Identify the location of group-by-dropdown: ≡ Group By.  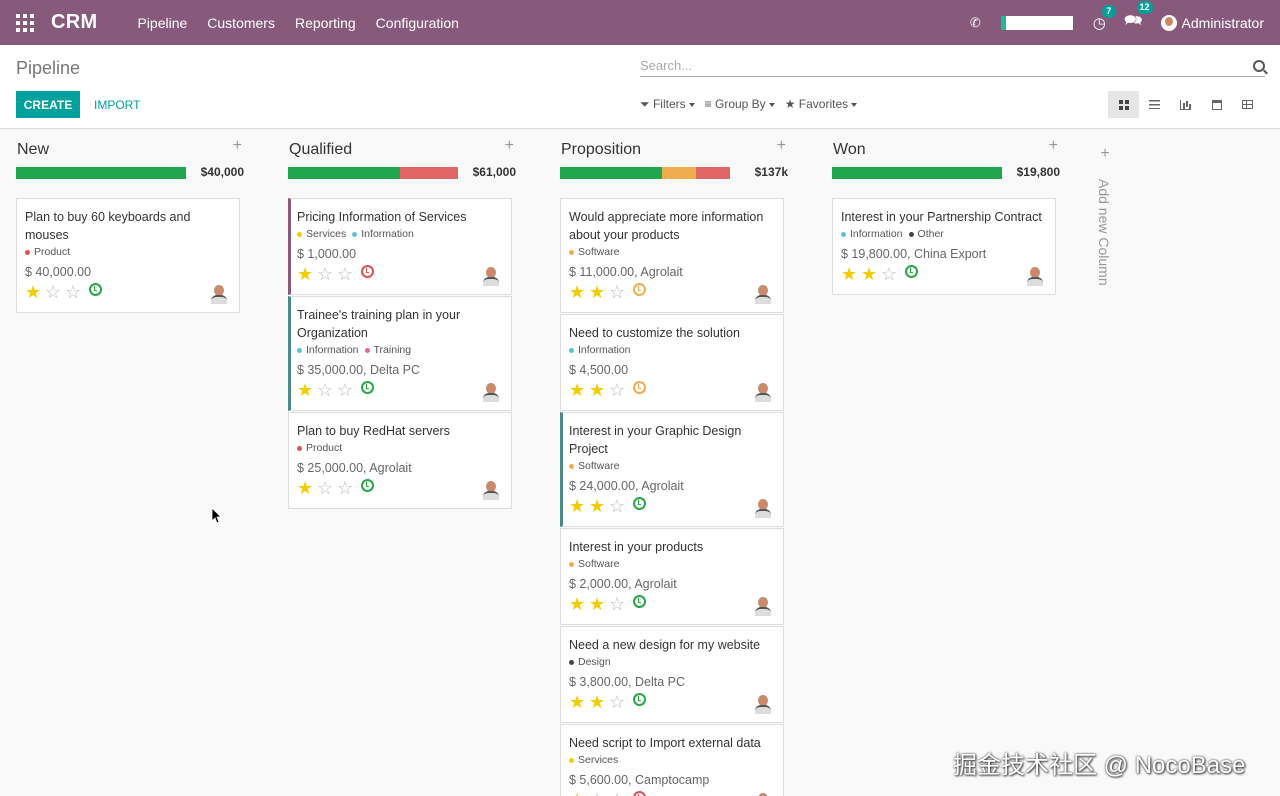
(740, 104).